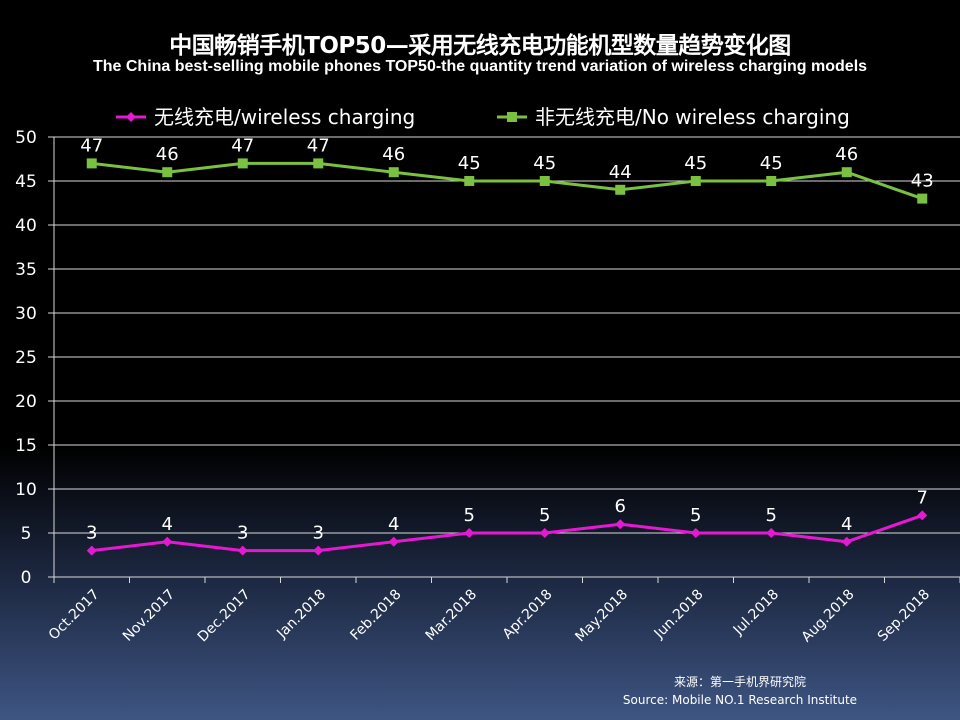  Describe the element at coordinates (167, 524) in the screenshot. I see `data-label-wireless-Nov.2017: 4` at that location.